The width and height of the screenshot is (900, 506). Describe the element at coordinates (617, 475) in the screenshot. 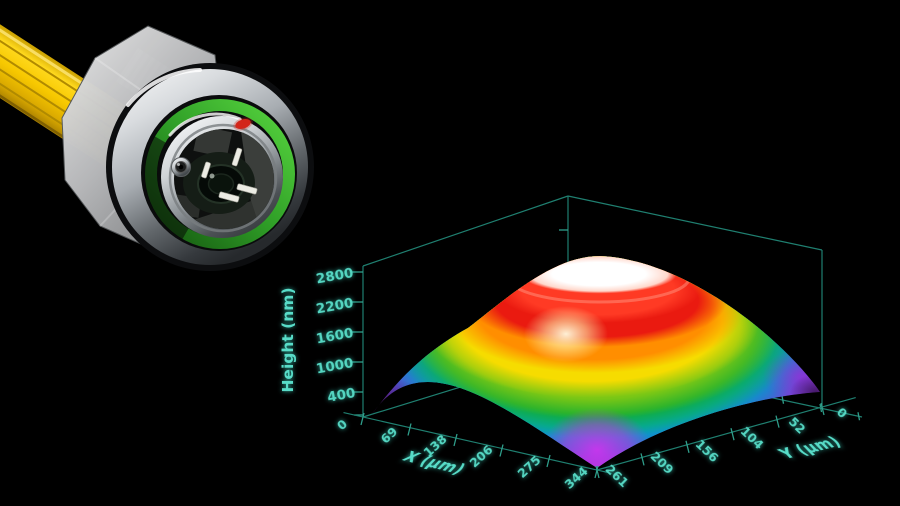

I see `y-tick-label: 261` at that location.